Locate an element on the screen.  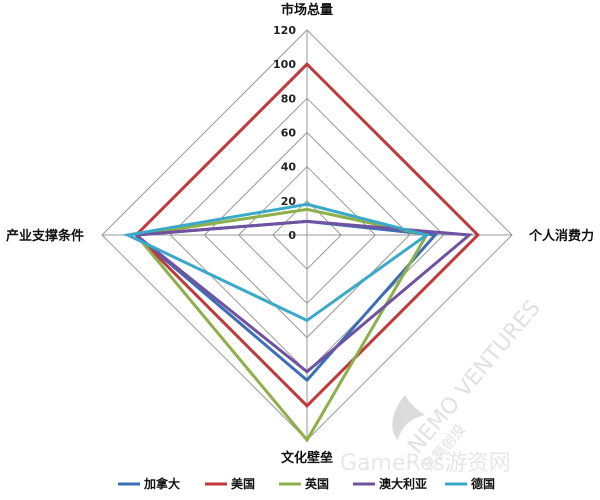
axis-label-3: 文化壁垒 is located at coordinates (307, 458).